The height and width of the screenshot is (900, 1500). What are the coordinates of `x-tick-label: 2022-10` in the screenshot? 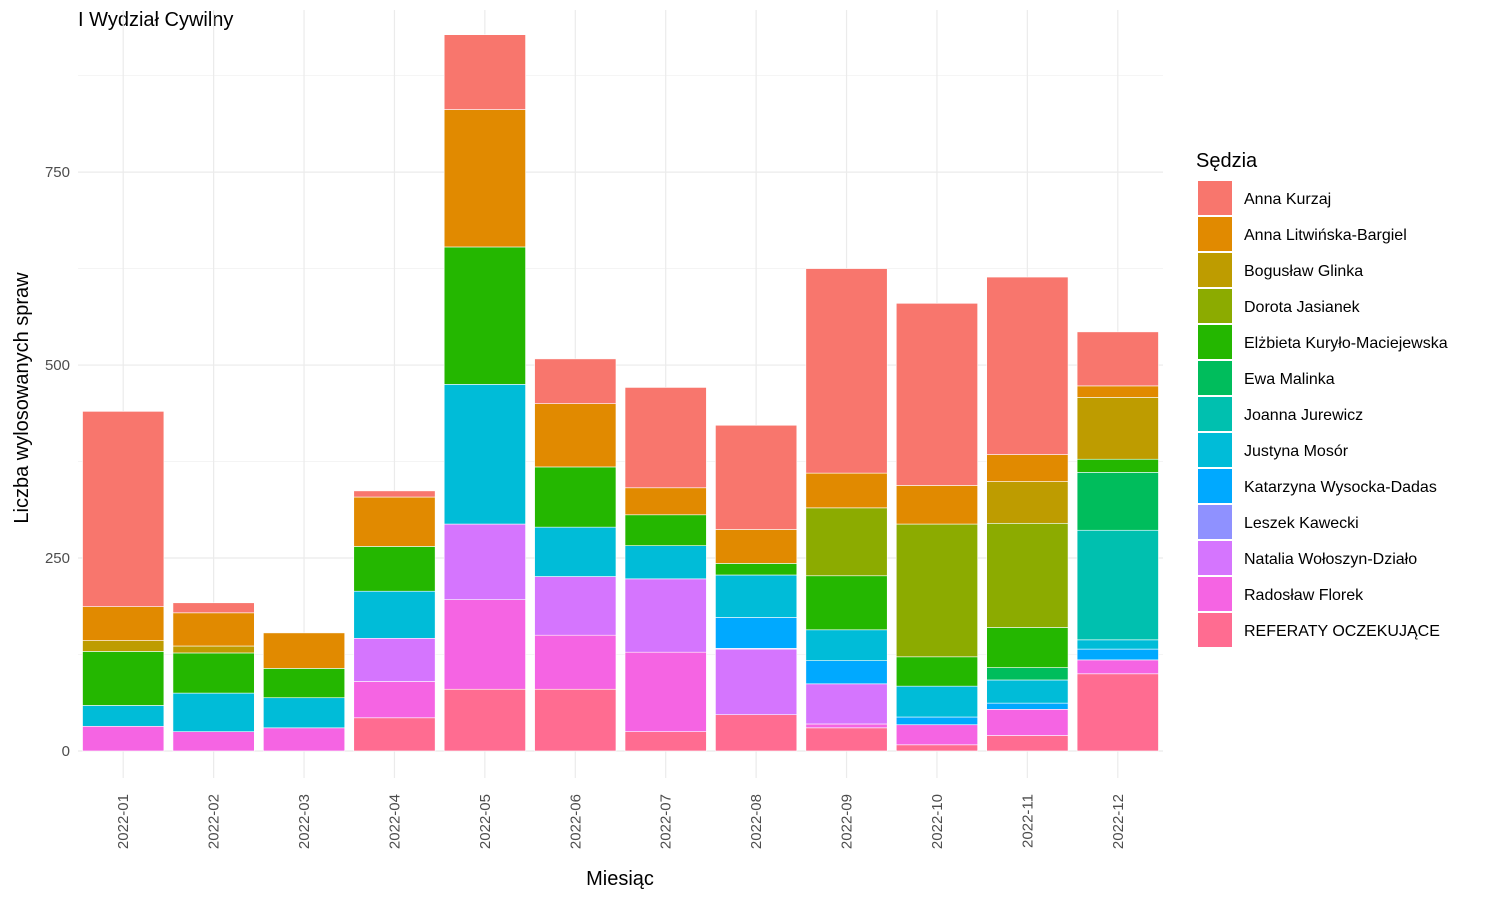 It's located at (937, 821).